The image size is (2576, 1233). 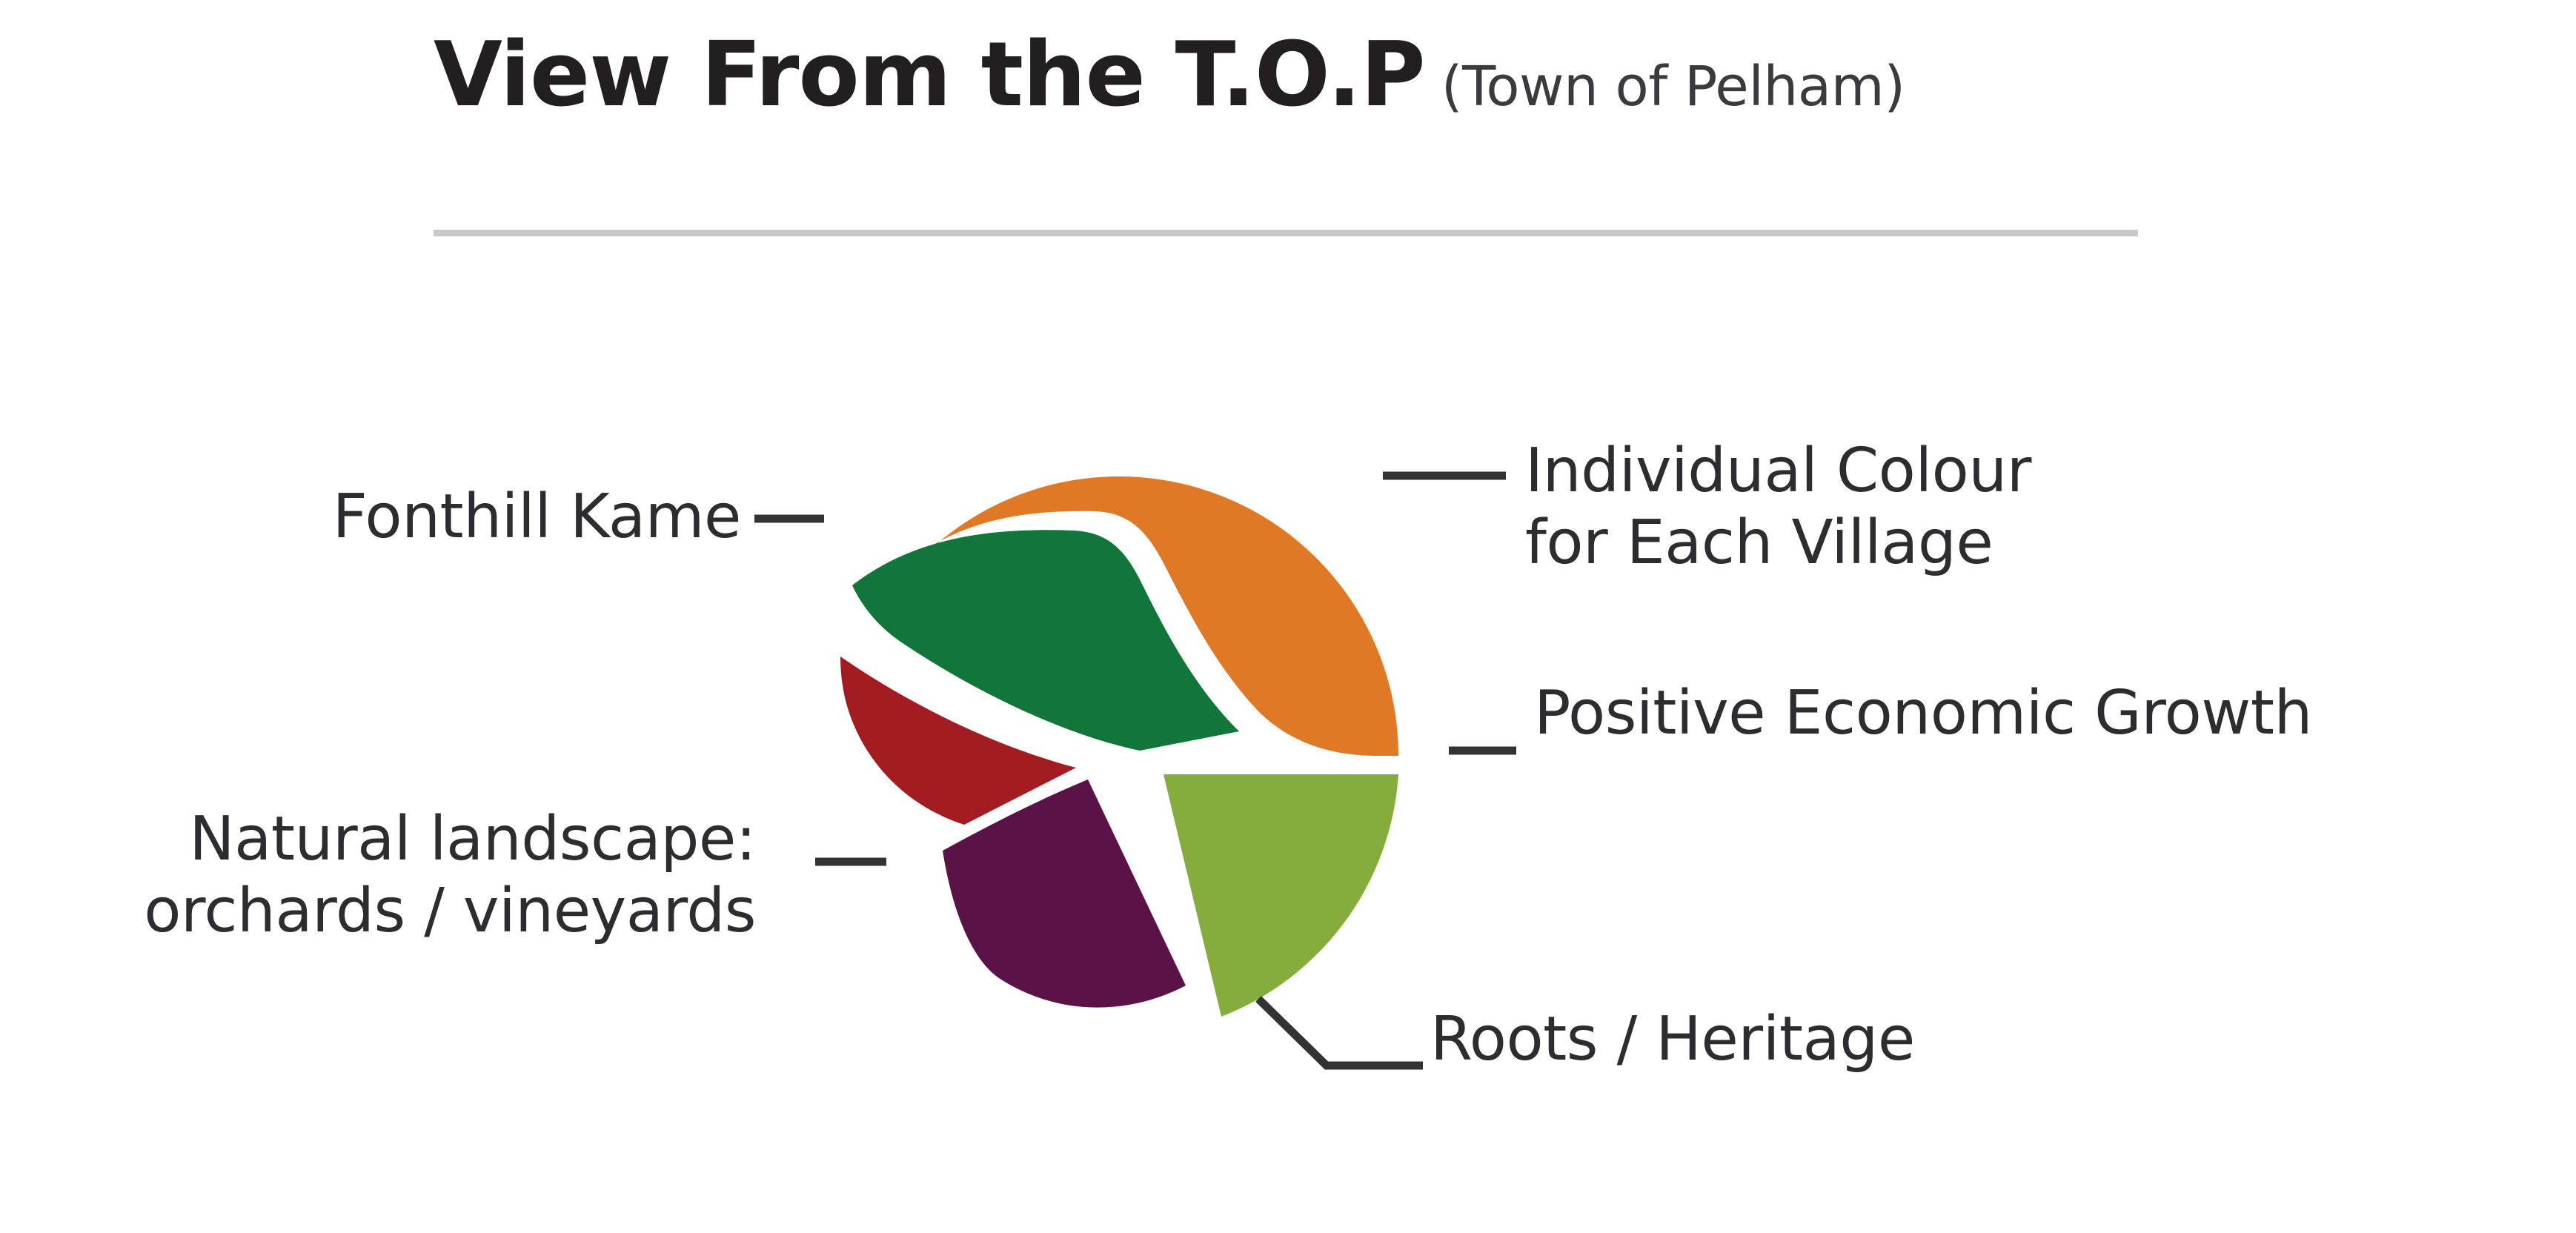 I want to click on pie-slice-positive-economic-growth, so click(x=1280, y=895).